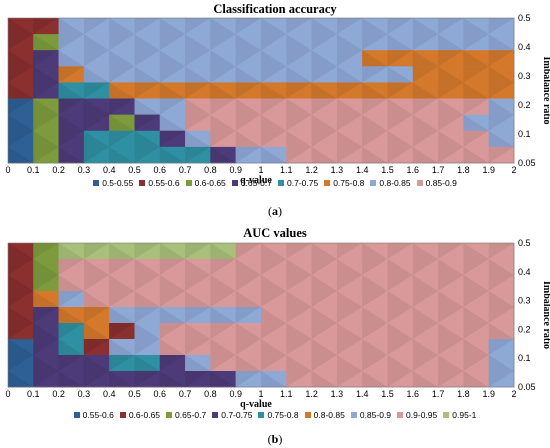 Image resolution: width=550 pixels, height=448 pixels. I want to click on y-tick-label: 0.4, so click(524, 47).